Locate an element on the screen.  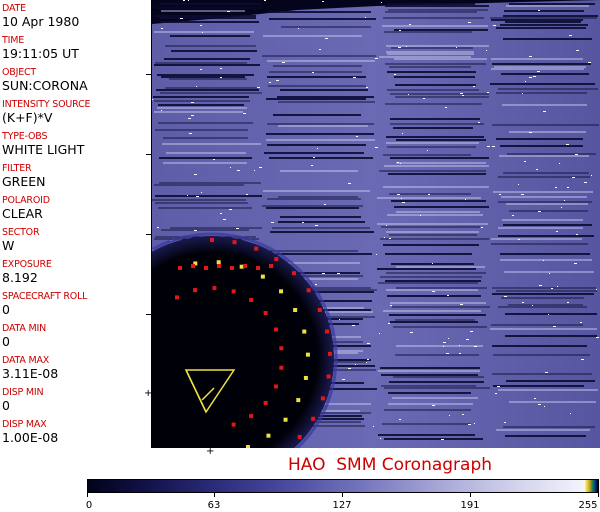
colorbar-label: 255 is located at coordinates (588, 505).